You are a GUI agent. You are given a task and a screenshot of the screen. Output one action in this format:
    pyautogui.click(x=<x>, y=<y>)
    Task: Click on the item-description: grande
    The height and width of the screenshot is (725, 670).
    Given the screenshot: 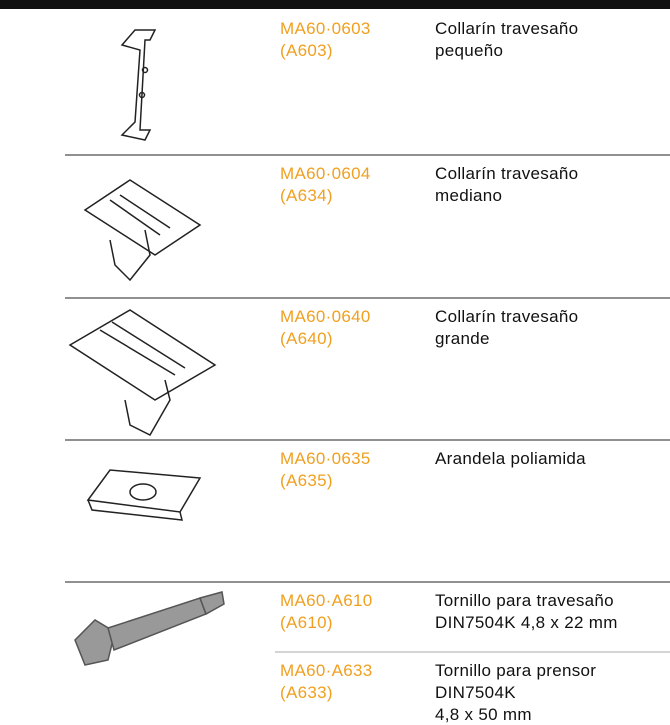 What is the action you would take?
    pyautogui.click(x=462, y=338)
    